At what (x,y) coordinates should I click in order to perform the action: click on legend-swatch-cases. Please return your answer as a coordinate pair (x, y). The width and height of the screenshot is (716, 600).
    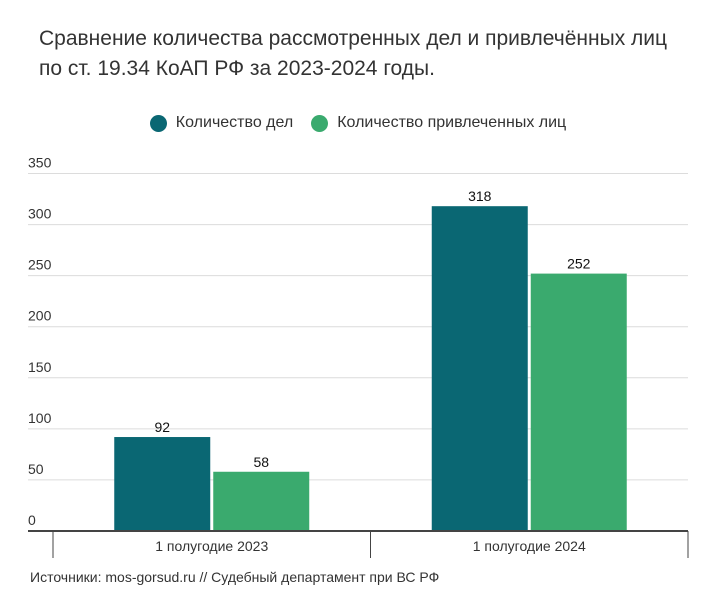
    Looking at the image, I should click on (158, 123).